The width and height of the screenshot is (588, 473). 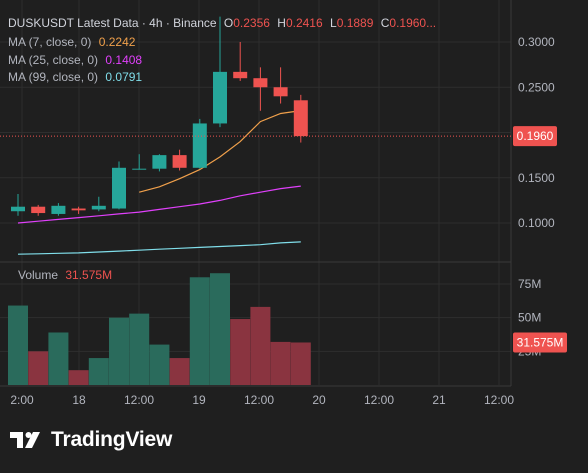 I want to click on ma25-legend: MA (25, close, 0) 0.1408, so click(x=75, y=60).